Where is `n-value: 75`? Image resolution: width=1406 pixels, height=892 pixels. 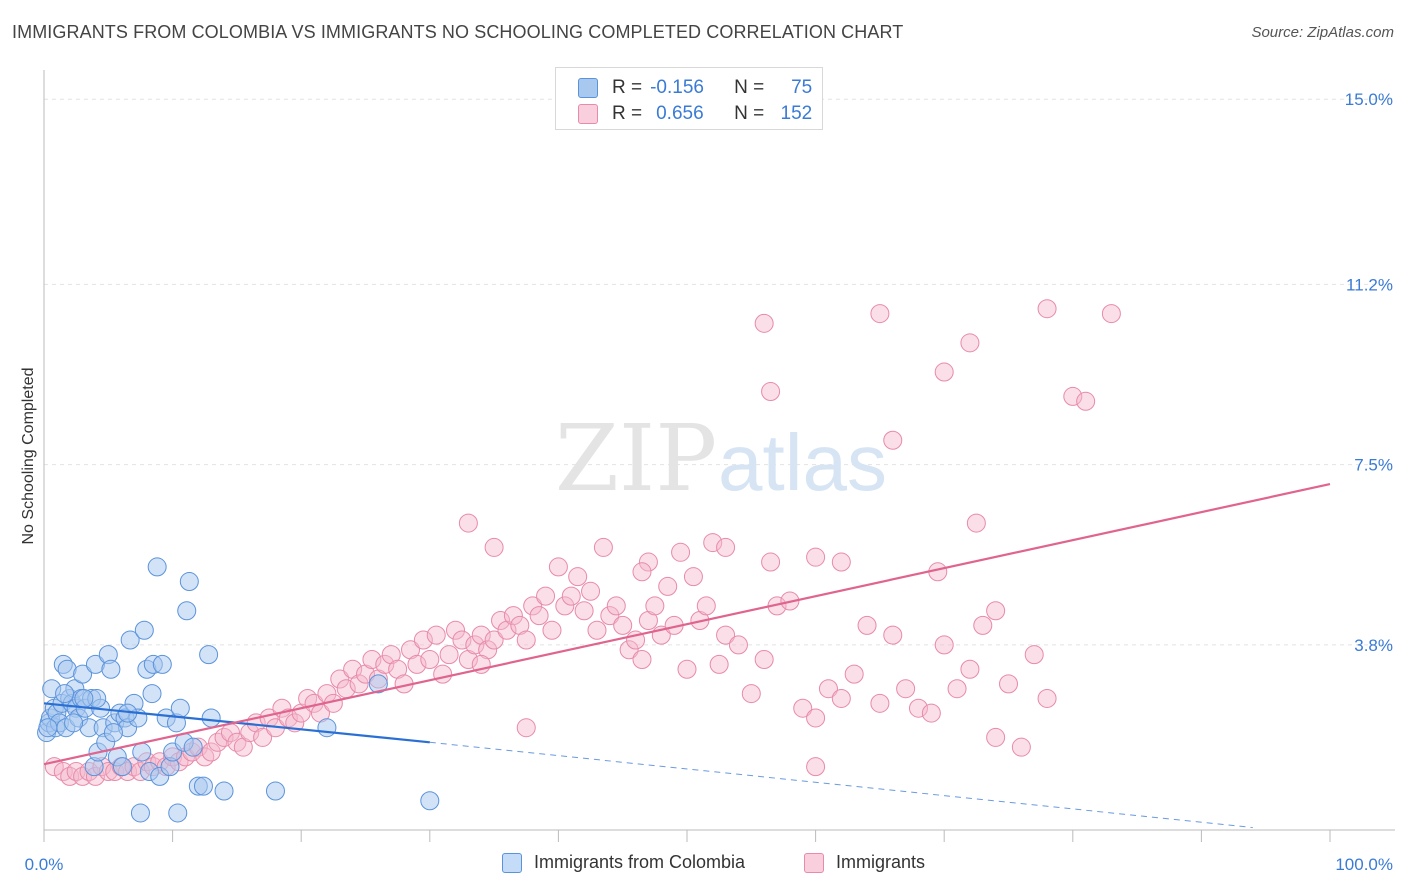 n-value: 75 is located at coordinates (802, 87).